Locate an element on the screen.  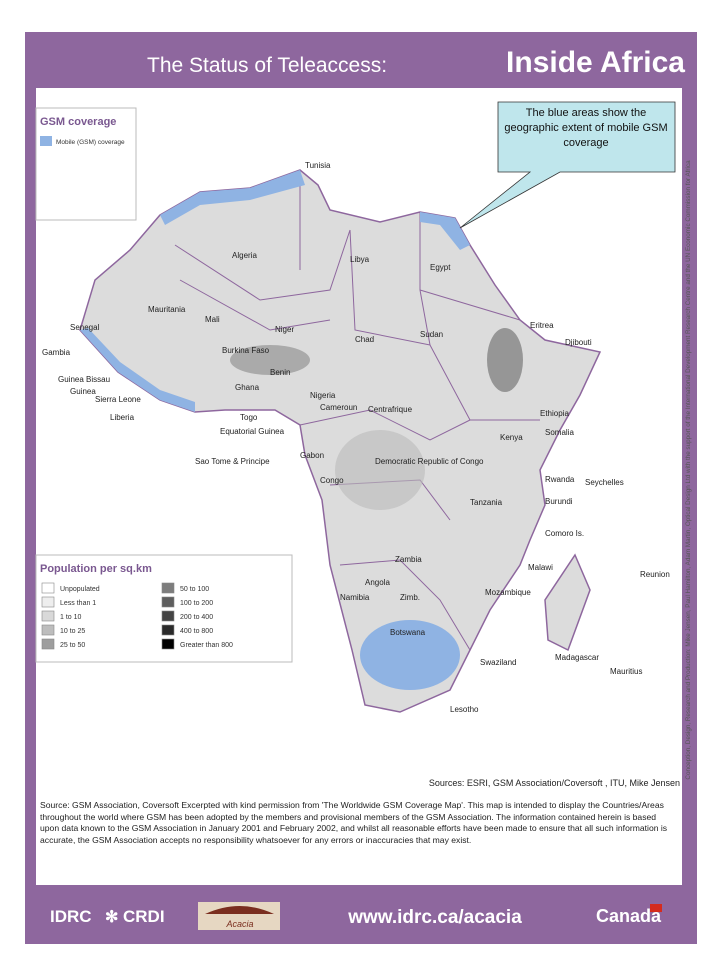
country-label: Centrafrique is located at coordinates (390, 409).